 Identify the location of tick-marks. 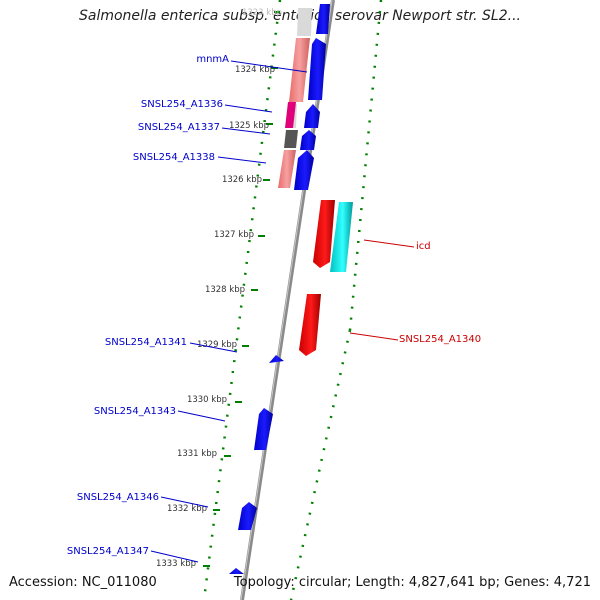
(241, 289).